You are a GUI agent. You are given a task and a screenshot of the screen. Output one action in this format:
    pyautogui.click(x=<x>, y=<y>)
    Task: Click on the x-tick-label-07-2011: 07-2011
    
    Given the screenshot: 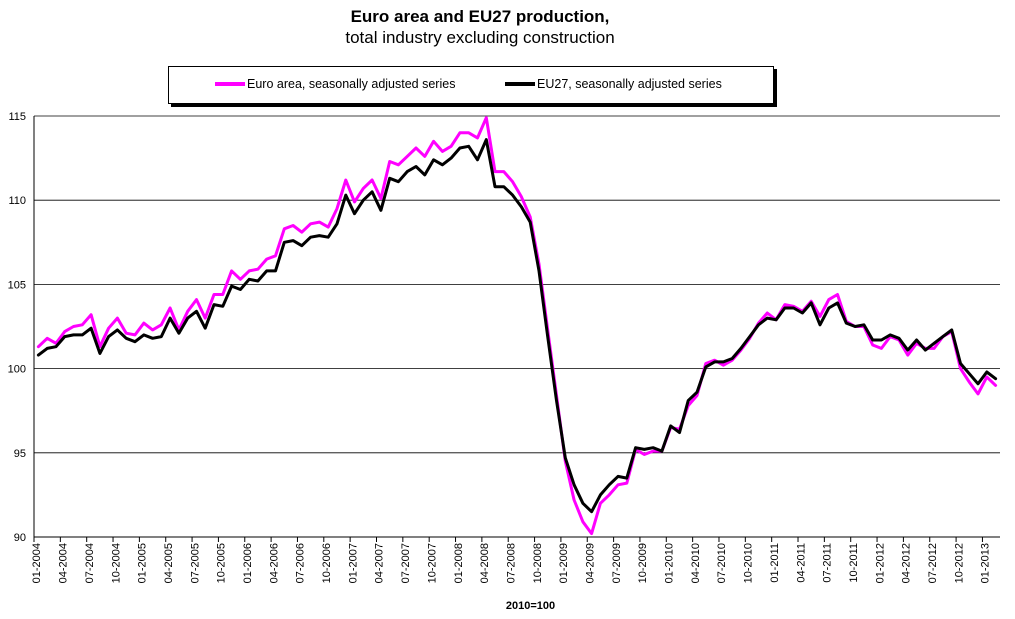 What is the action you would take?
    pyautogui.click(x=828, y=563)
    